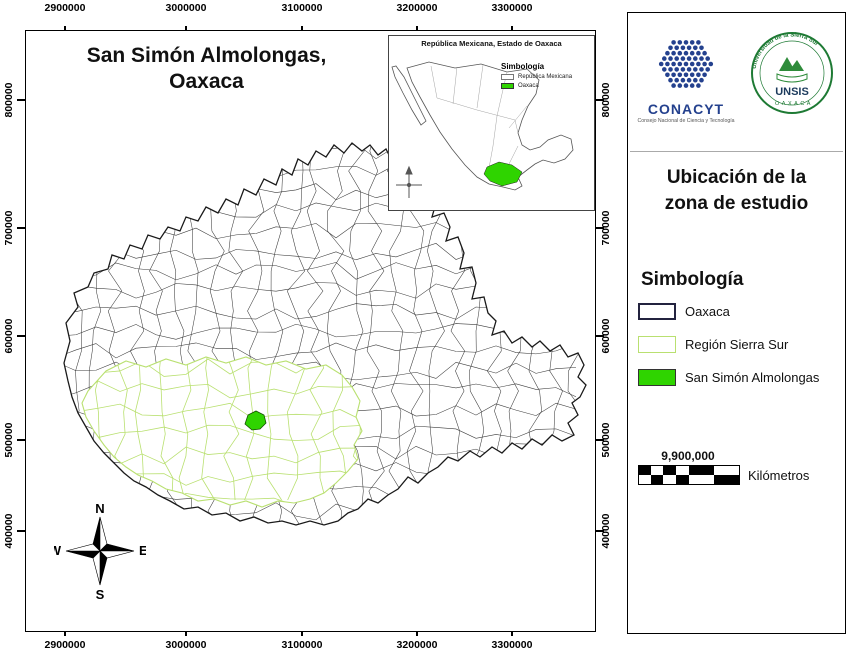  What do you see at coordinates (490, 126) in the screenshot?
I see `mexico-mainland` at bounding box center [490, 126].